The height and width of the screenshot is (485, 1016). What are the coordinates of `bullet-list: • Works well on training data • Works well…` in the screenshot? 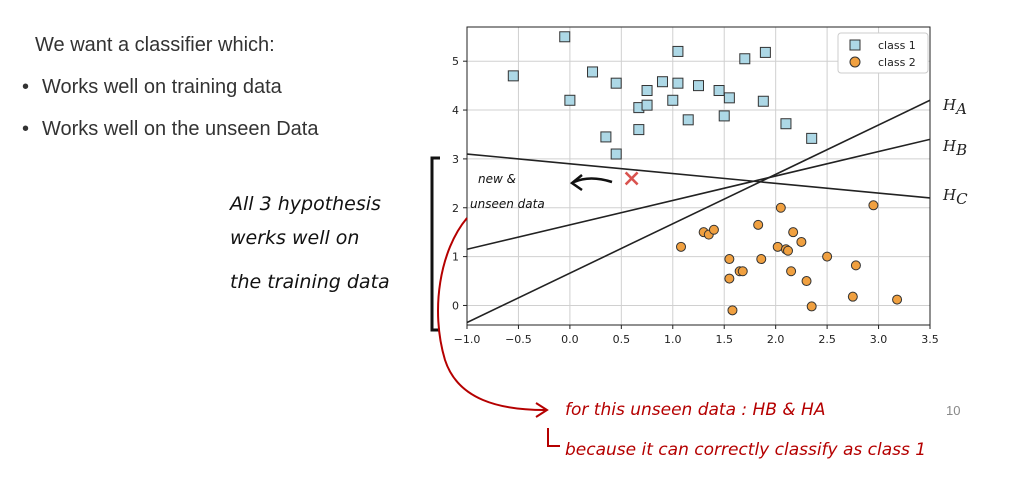 It's located at (170, 114).